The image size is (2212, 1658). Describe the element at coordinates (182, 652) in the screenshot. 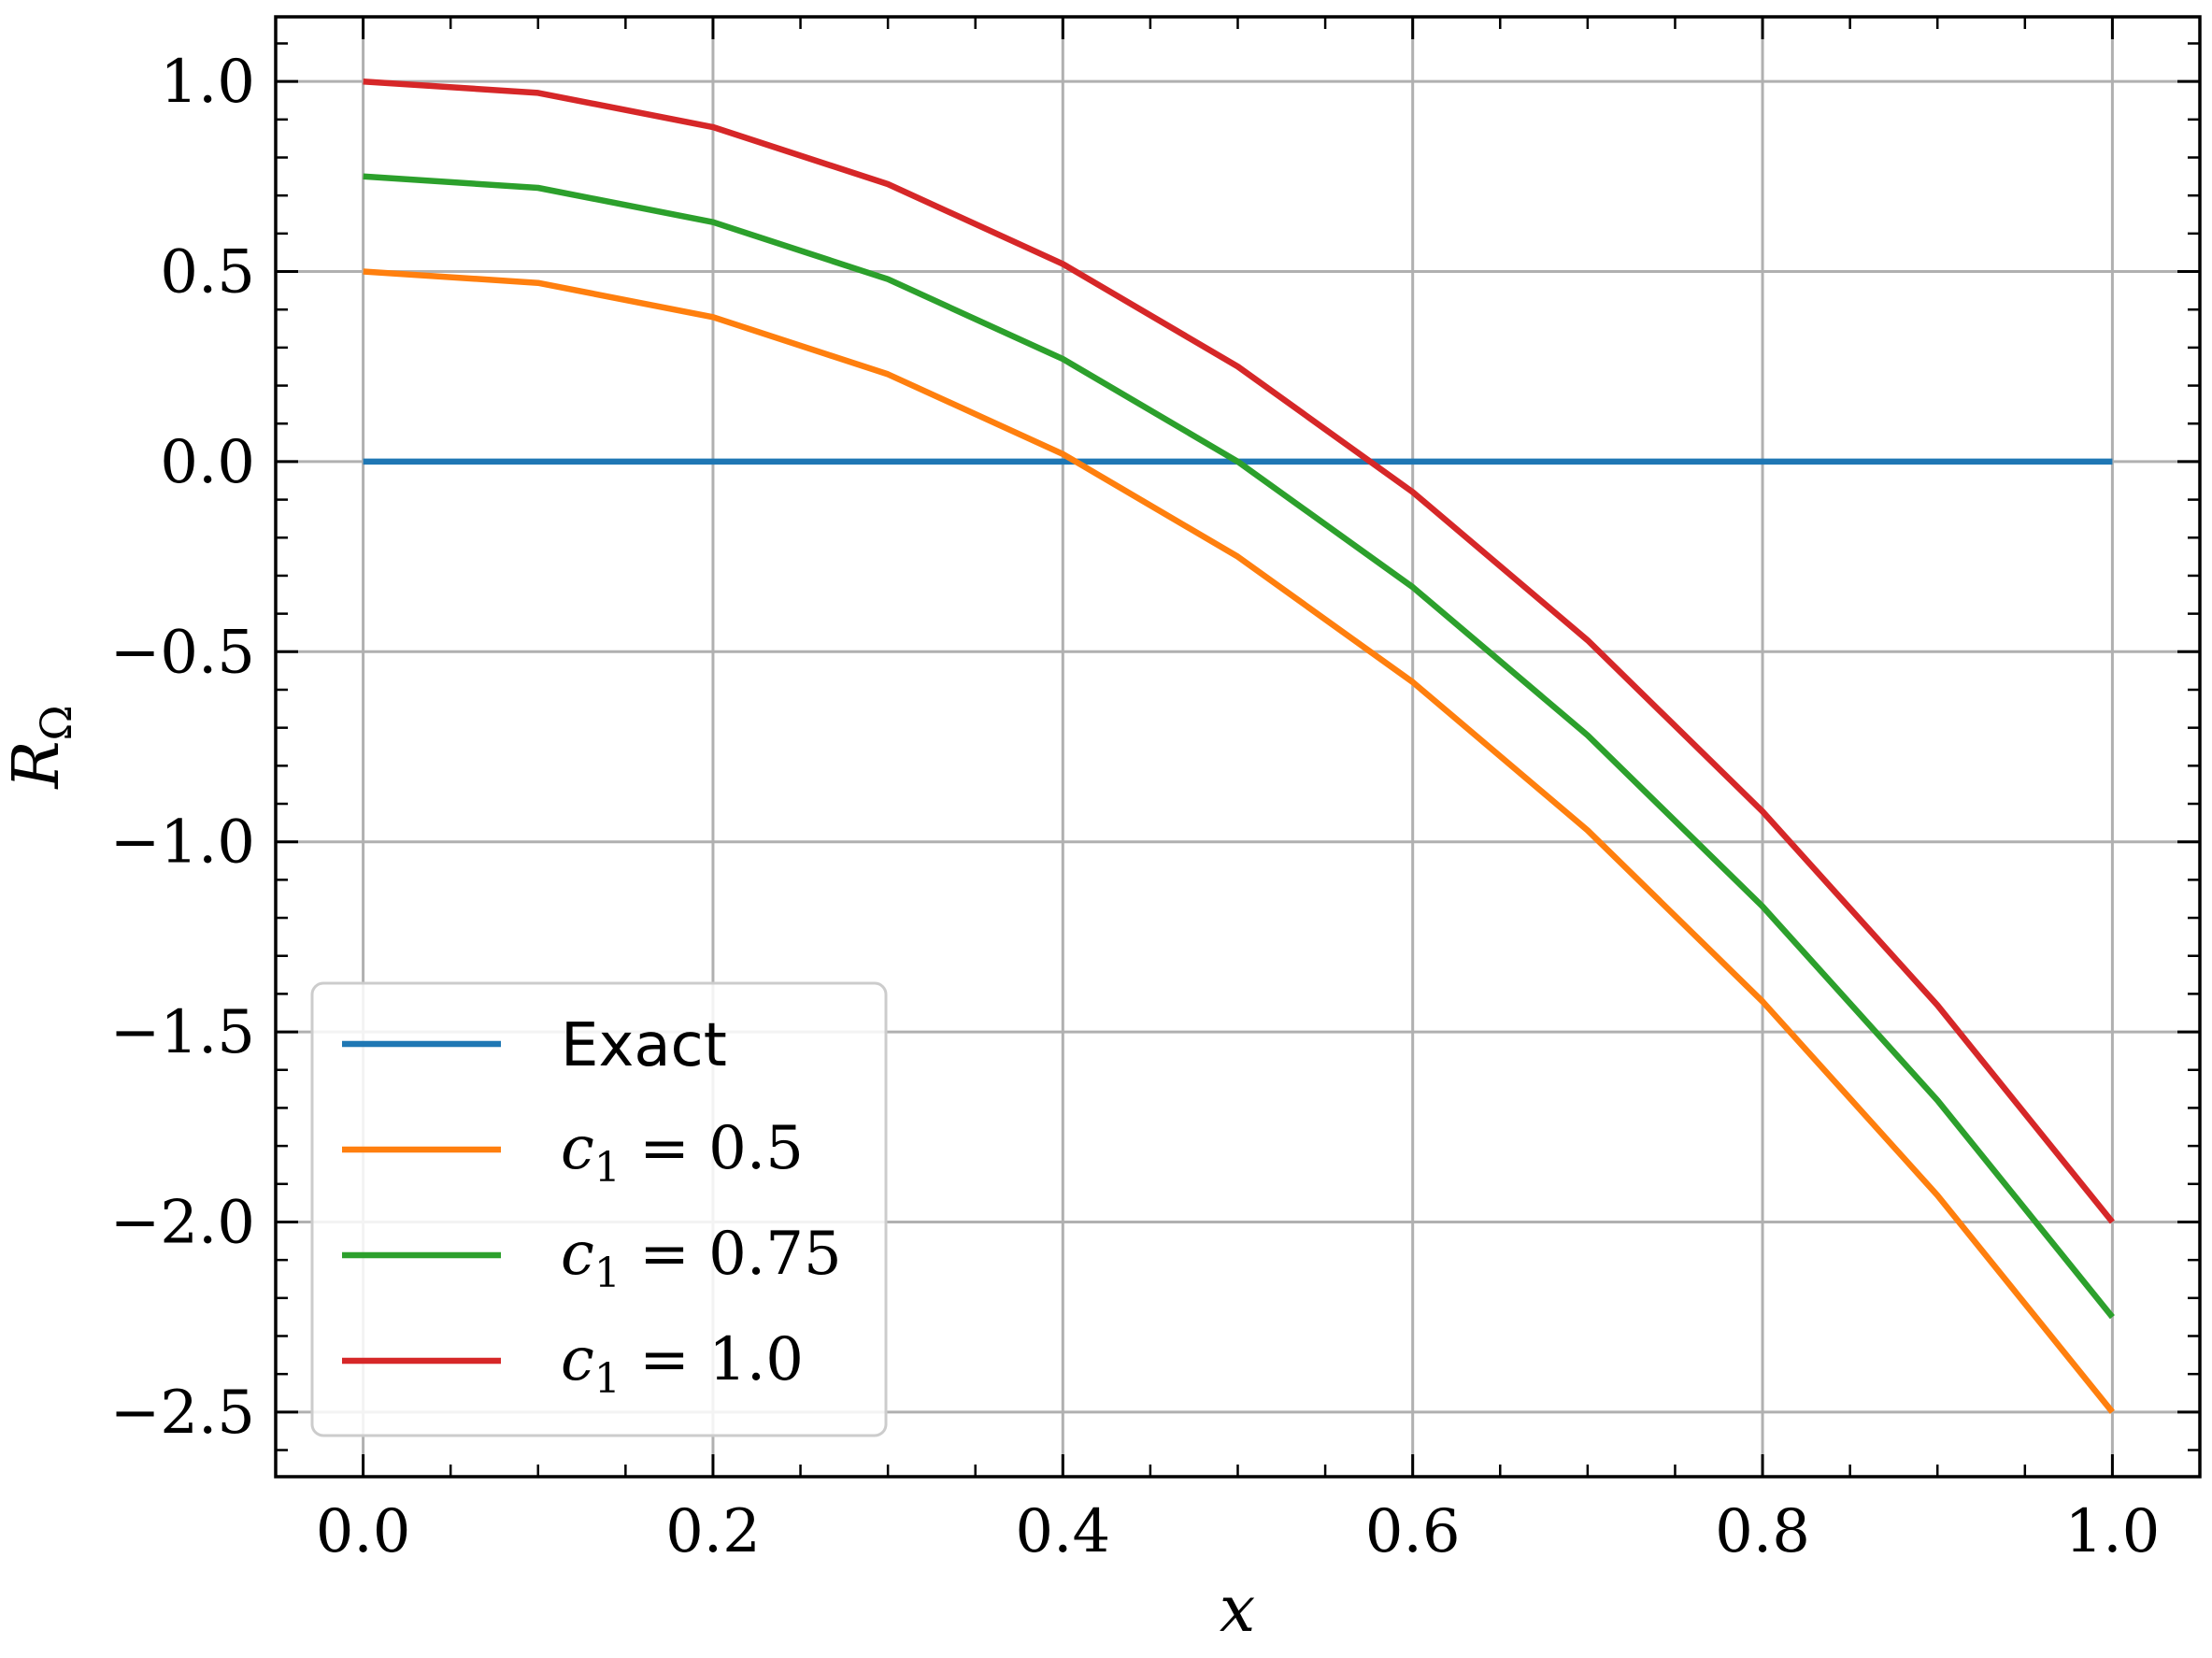

I see `y-tick-label: −0.5` at that location.